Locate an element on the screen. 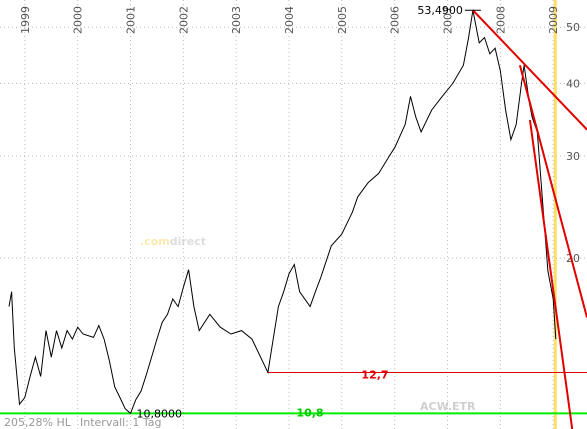 The image size is (587, 429). y-tick-label: 50 is located at coordinates (573, 27).